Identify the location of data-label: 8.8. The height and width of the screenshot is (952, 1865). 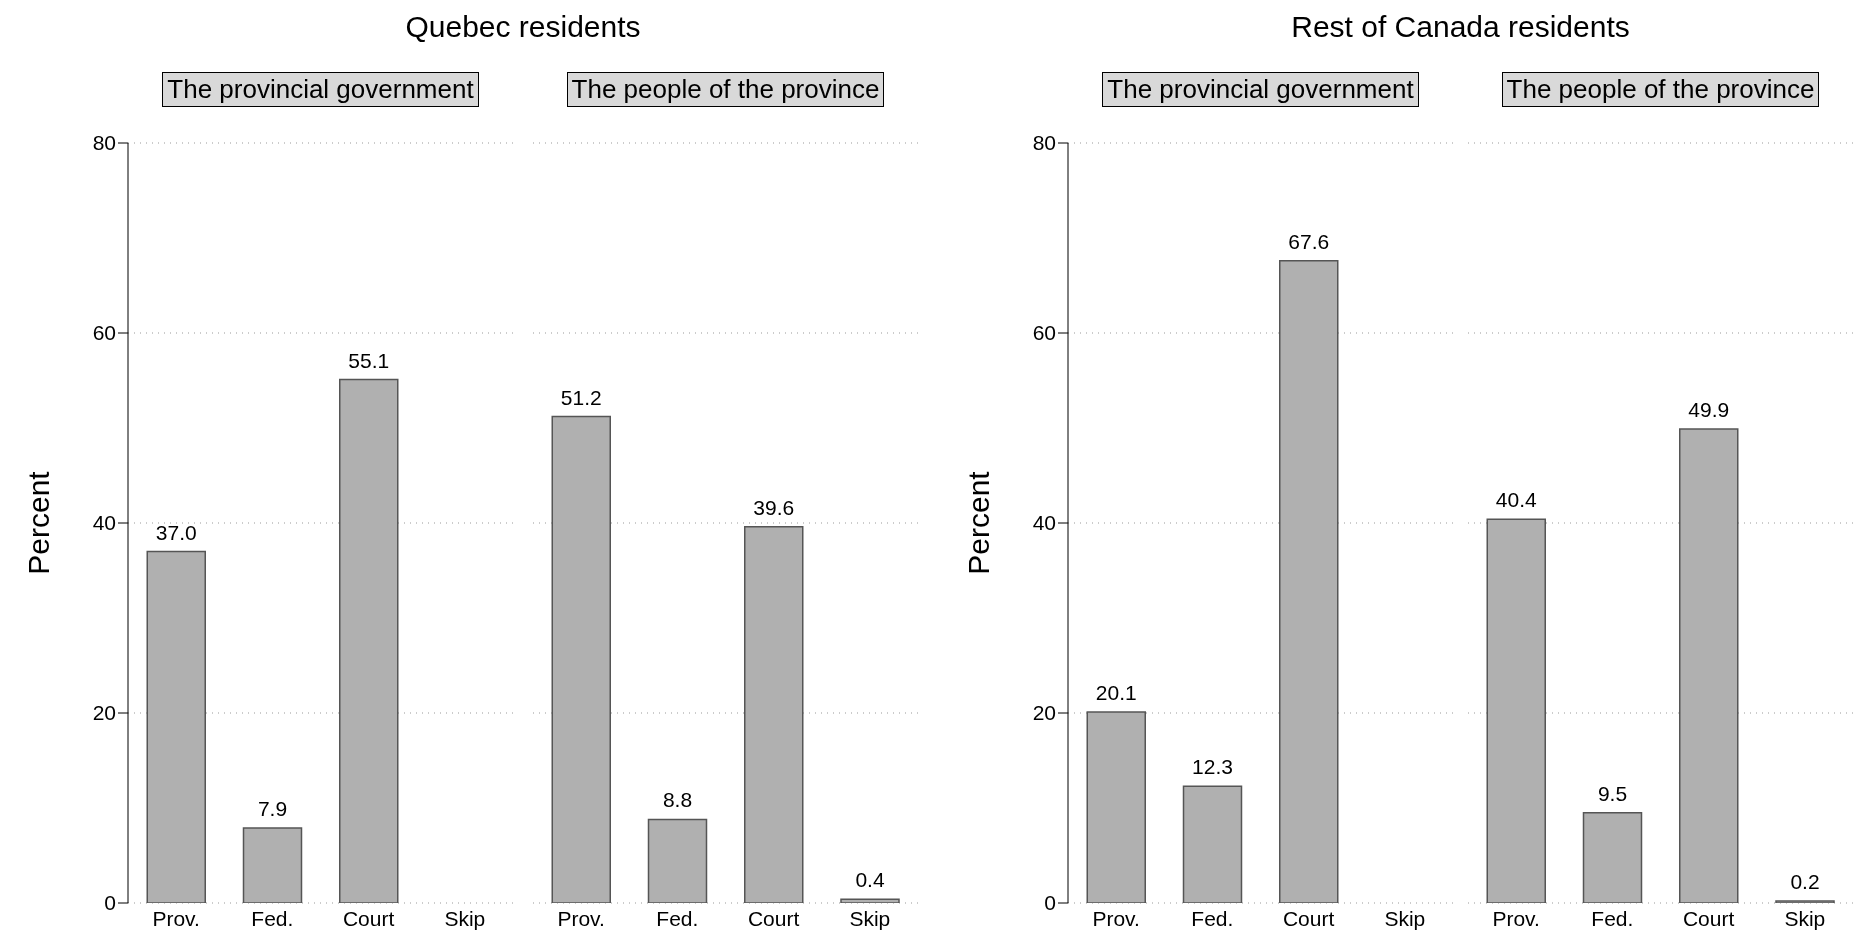
(677, 800).